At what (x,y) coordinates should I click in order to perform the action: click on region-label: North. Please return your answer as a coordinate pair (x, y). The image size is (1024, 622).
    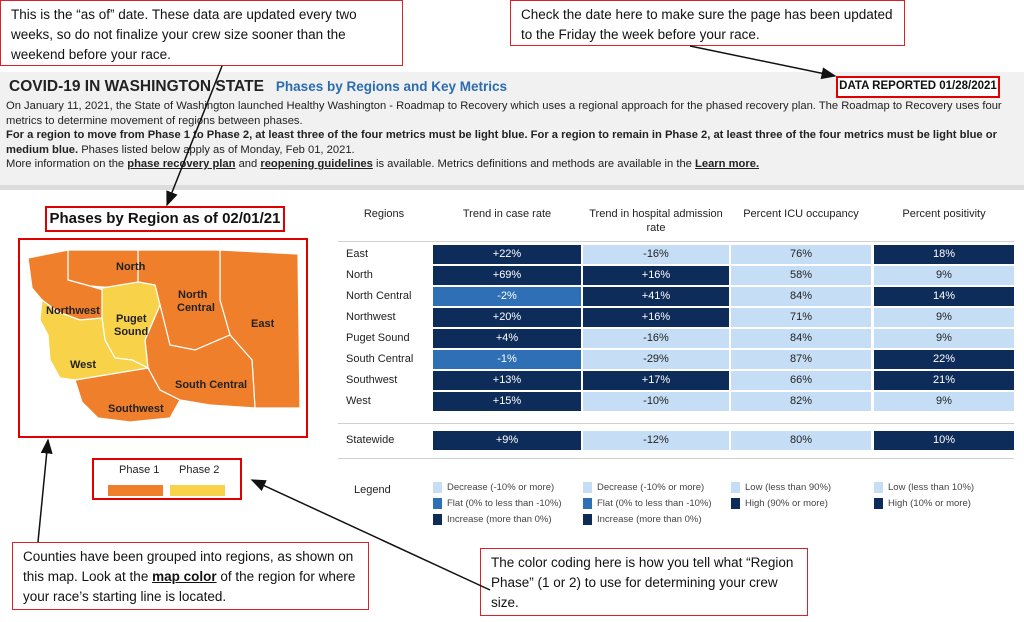
    Looking at the image, I should click on (359, 275).